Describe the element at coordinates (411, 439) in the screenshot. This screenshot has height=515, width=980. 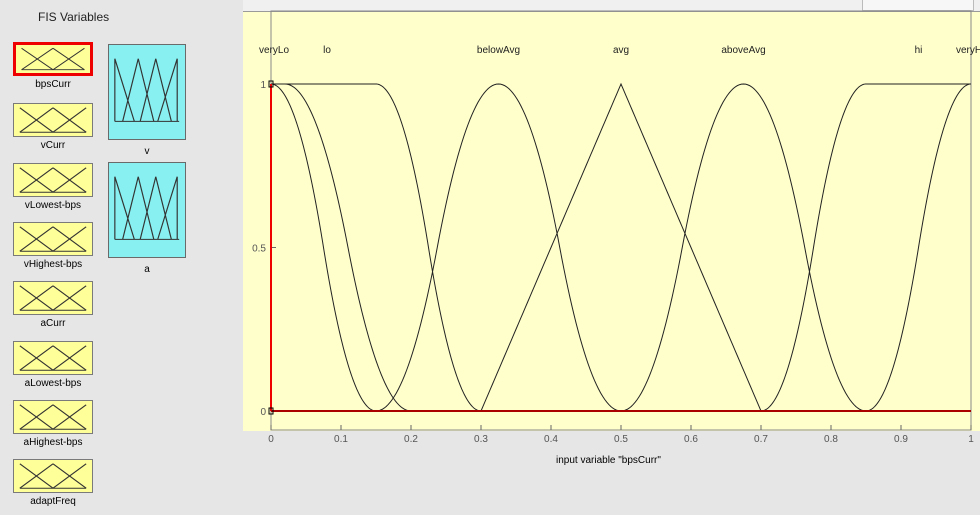
I see `x-tick-label: 0.2` at that location.